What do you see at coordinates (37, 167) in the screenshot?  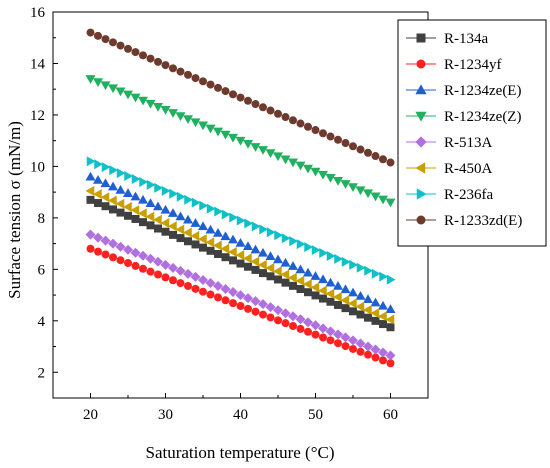 I see `y-tick-label: 10` at bounding box center [37, 167].